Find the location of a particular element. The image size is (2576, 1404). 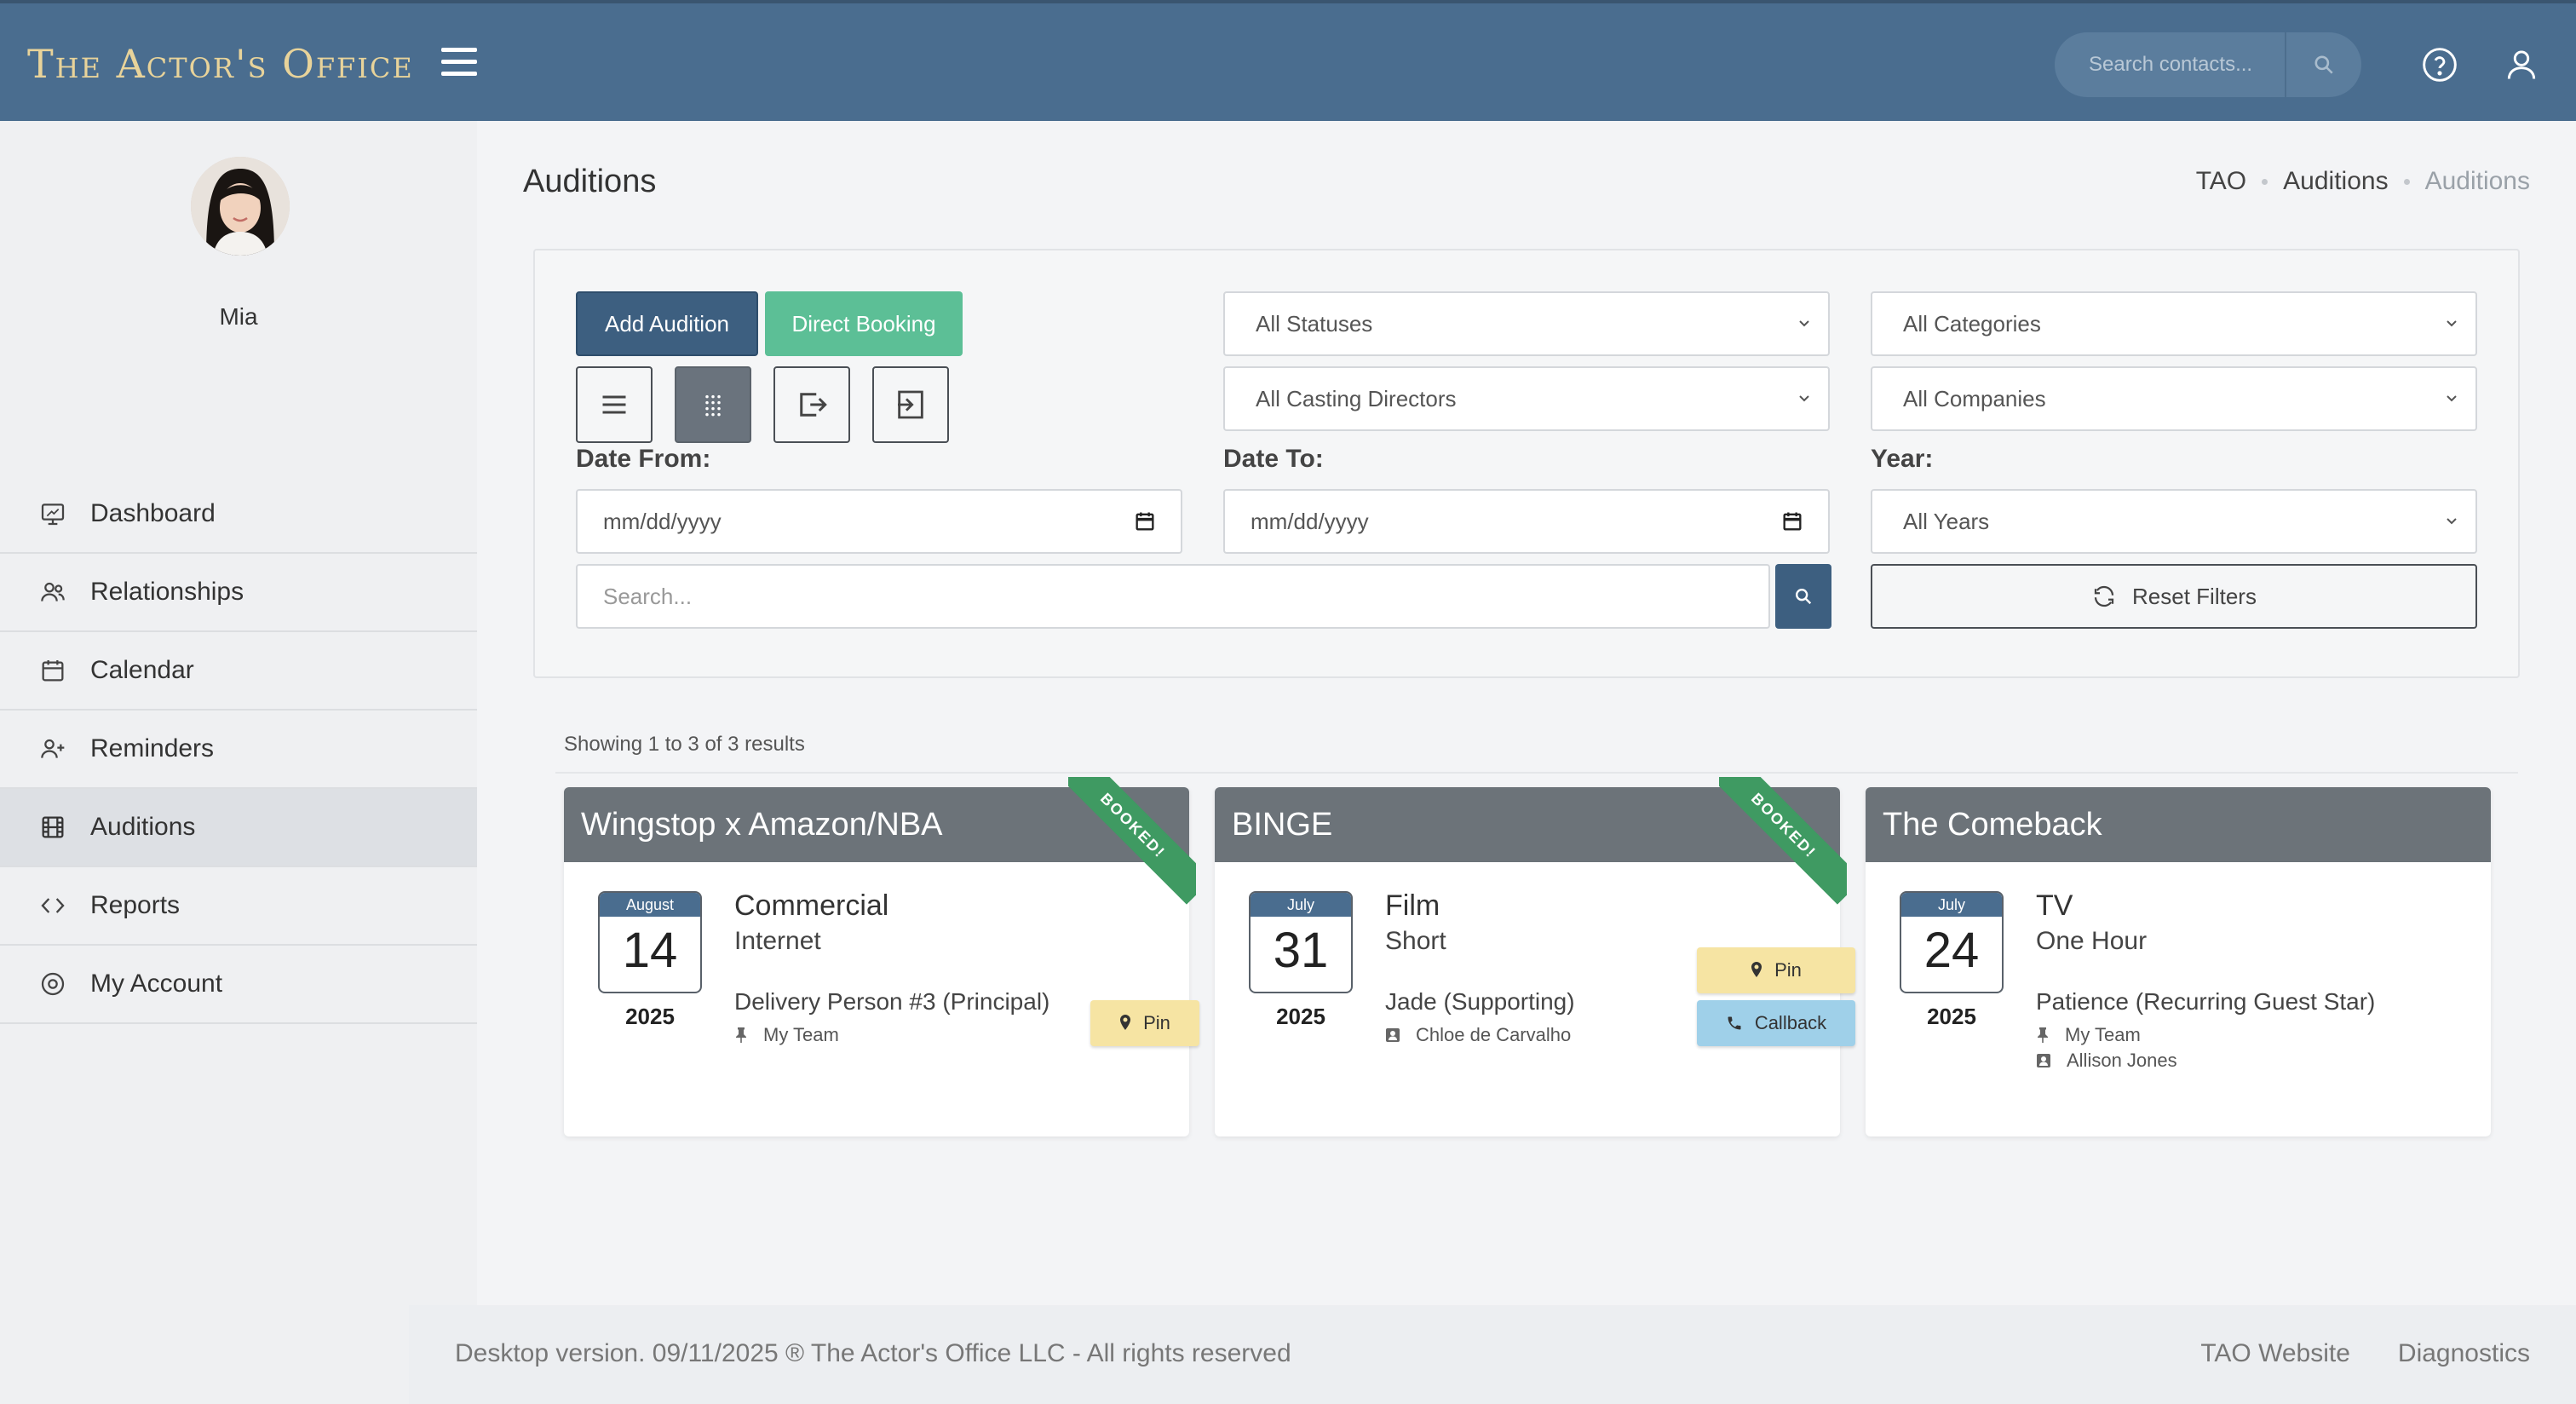

user-profile-button is located at coordinates (2521, 64).